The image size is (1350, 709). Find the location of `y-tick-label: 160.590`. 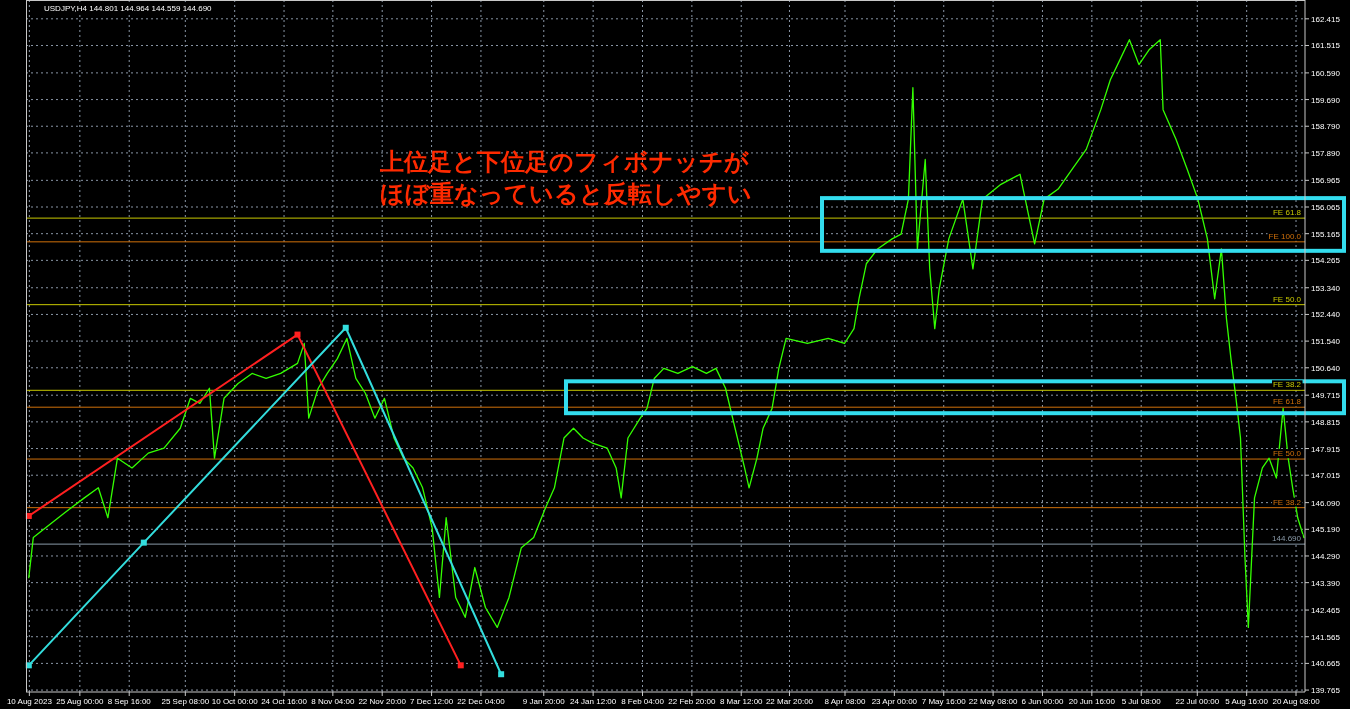

y-tick-label: 160.590 is located at coordinates (1326, 73).